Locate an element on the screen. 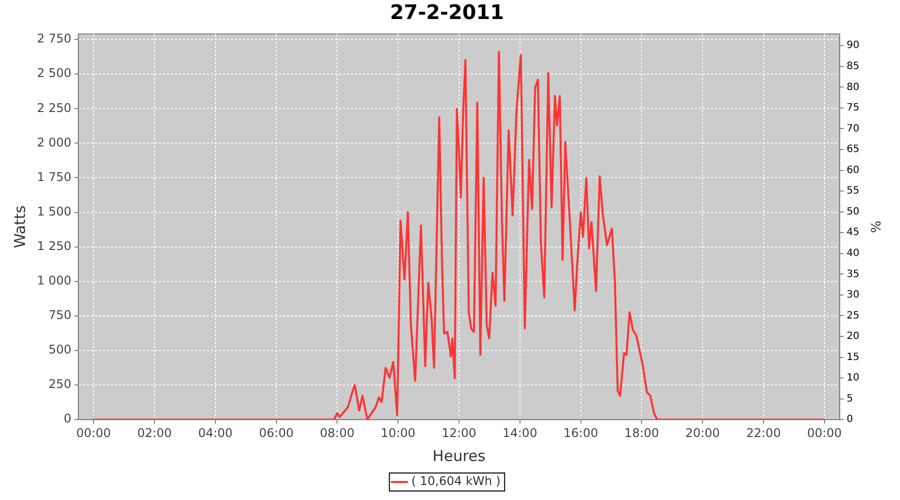 The height and width of the screenshot is (500, 900). y-tick-label: 2 750 is located at coordinates (54, 39).